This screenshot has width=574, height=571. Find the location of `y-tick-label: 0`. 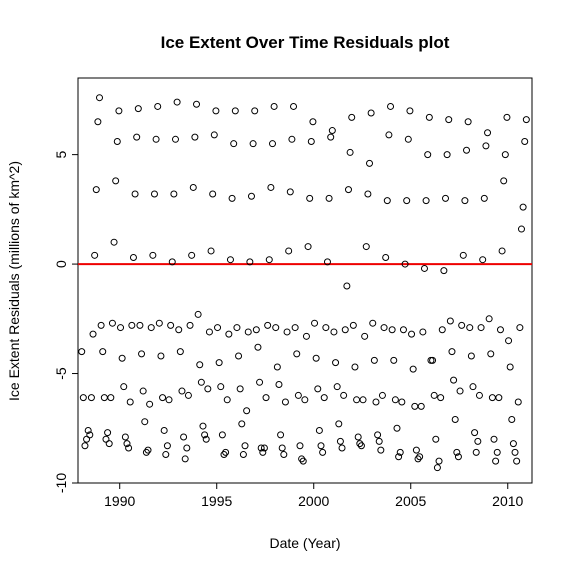

y-tick-label: 0 is located at coordinates (61, 264).